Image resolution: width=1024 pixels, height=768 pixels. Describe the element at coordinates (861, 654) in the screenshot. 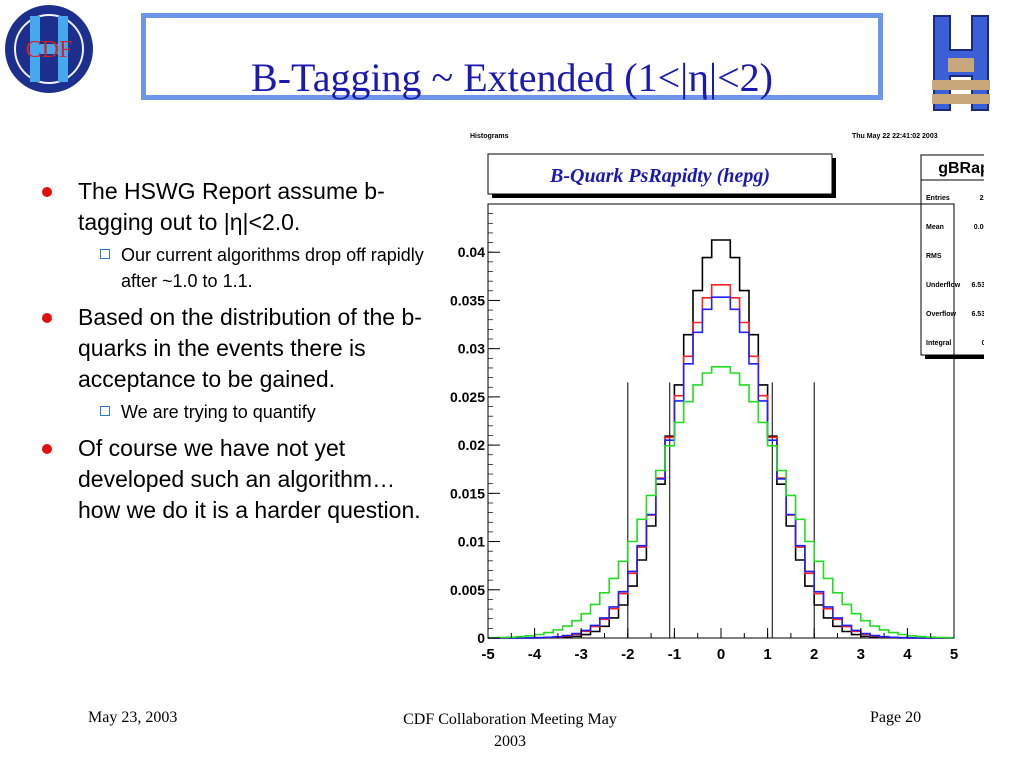

I see `x-tick-label: 3` at that location.